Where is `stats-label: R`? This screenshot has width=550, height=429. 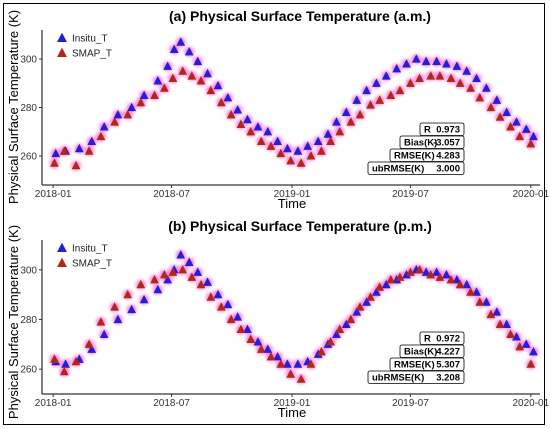
stats-label: R is located at coordinates (427, 130).